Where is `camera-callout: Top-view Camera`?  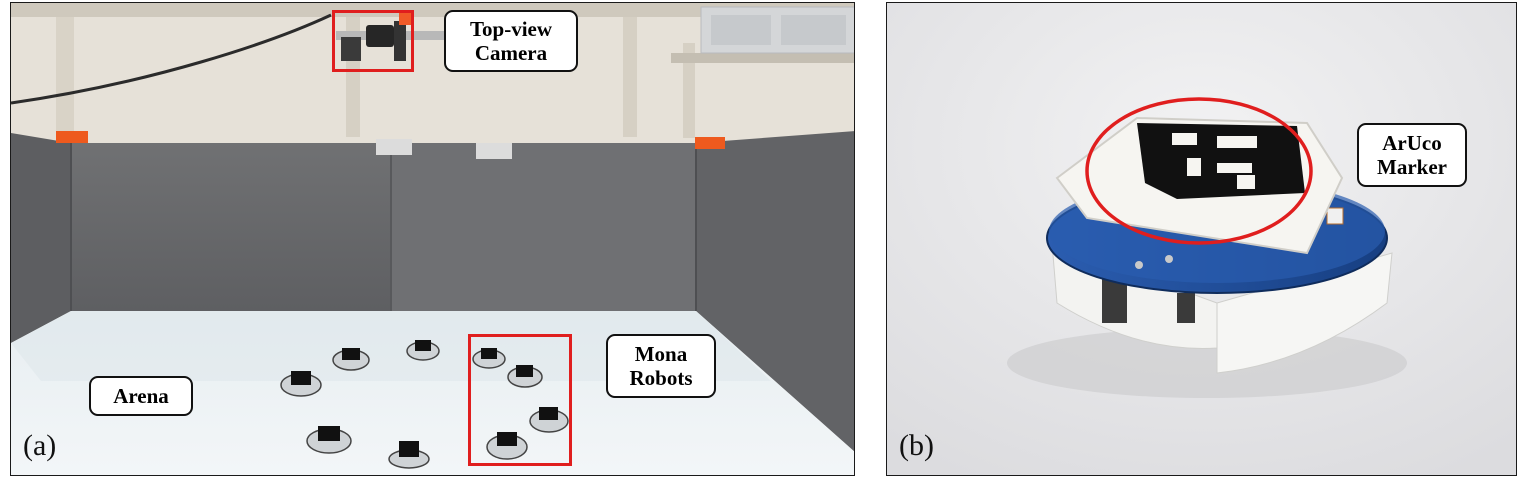 camera-callout: Top-view Camera is located at coordinates (511, 41).